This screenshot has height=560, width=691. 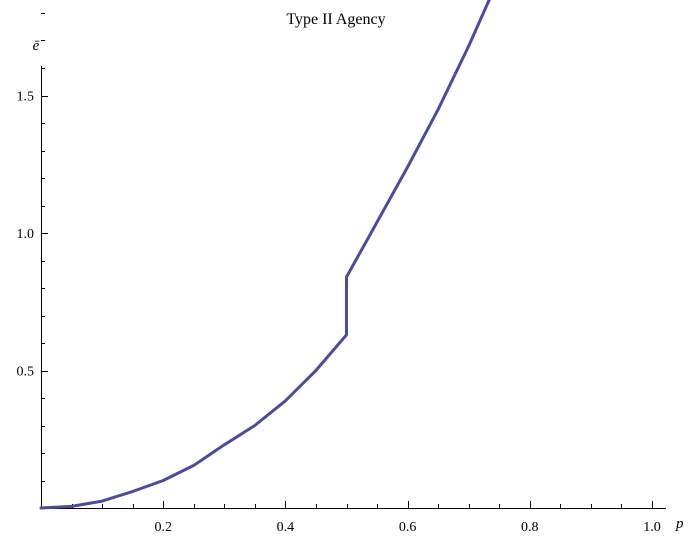 I want to click on y-tick-label: 1.5, so click(x=26, y=97).